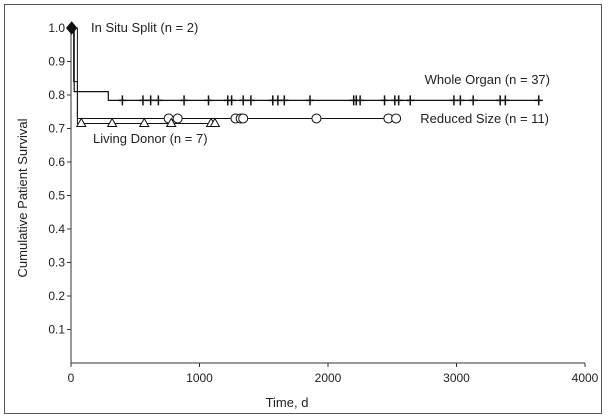  Describe the element at coordinates (456, 378) in the screenshot. I see `x-tick-label: 3000` at that location.